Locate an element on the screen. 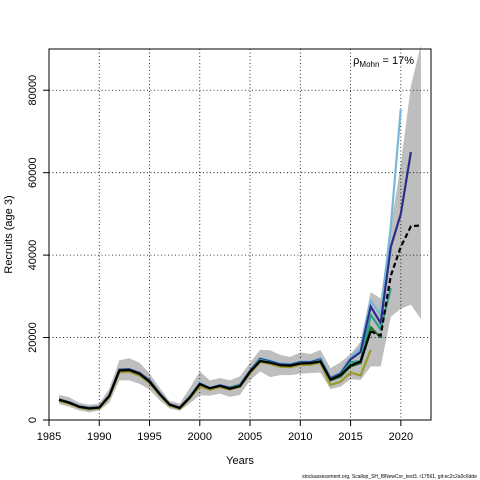 Image resolution: width=480 pixels, height=480 pixels. x-tick-label-2010: 2010 is located at coordinates (300, 437).